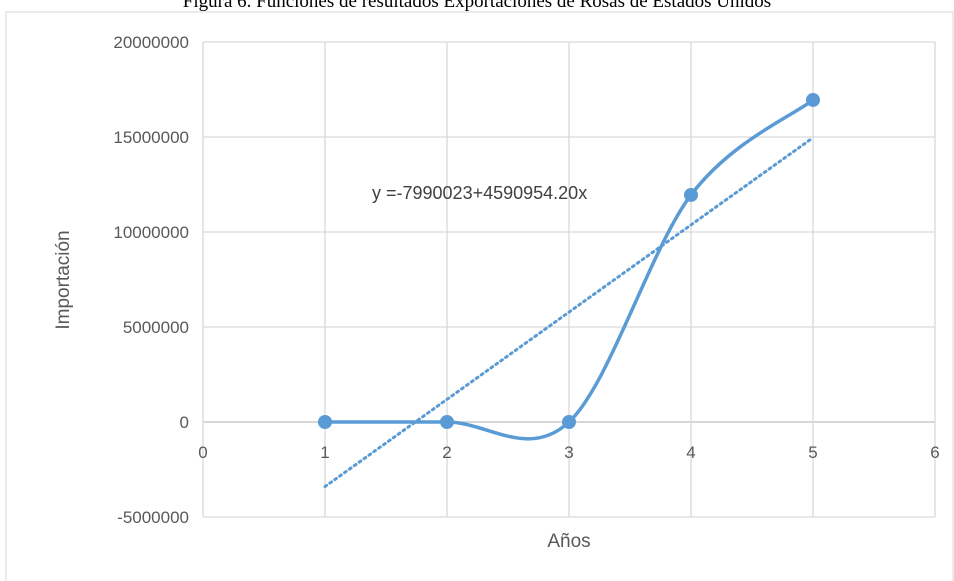 The image size is (954, 581). I want to click on y-tick-label: 15000000, so click(151, 137).